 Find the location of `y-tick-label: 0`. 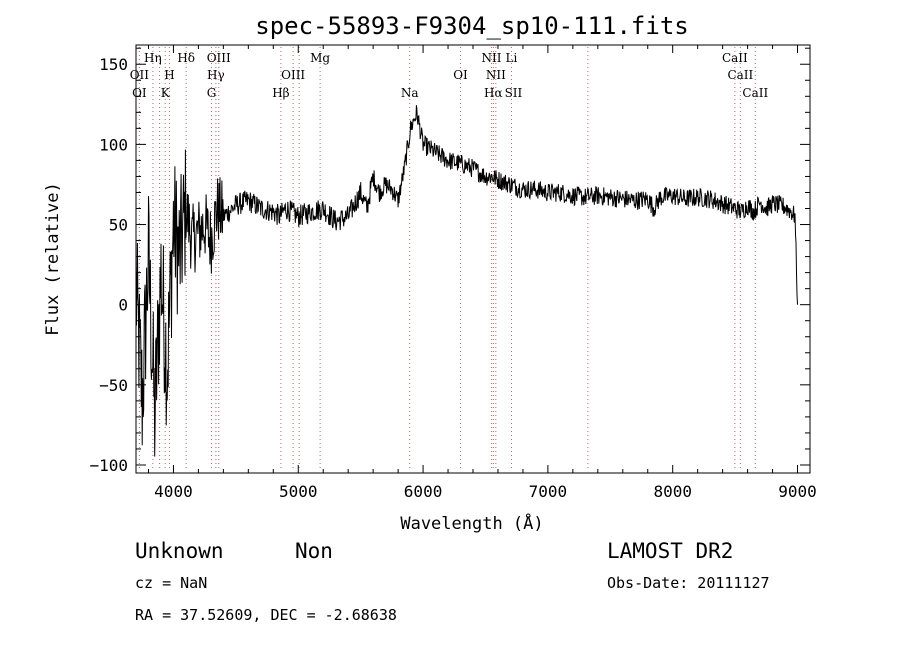

y-tick-label: 0 is located at coordinates (123, 305).